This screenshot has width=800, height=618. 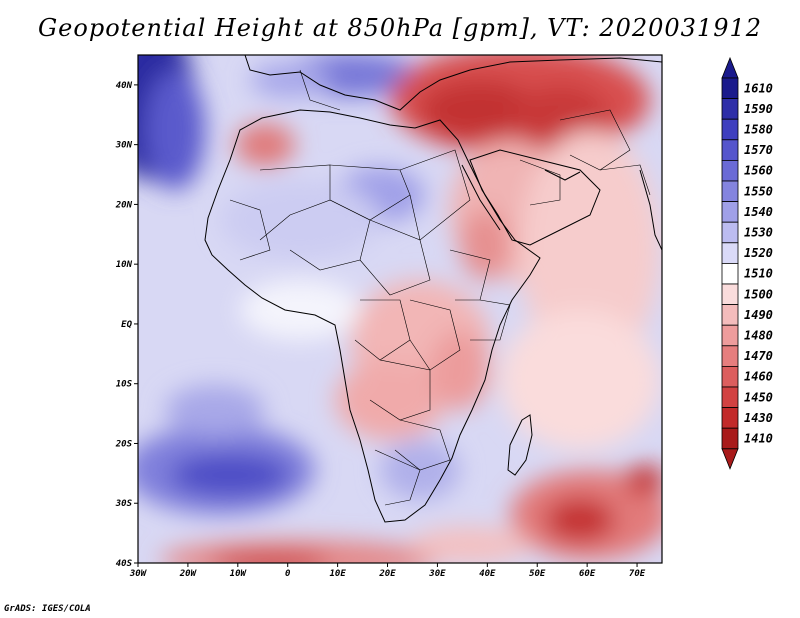 What do you see at coordinates (758, 253) in the screenshot?
I see `colorbar-label: 1520` at bounding box center [758, 253].